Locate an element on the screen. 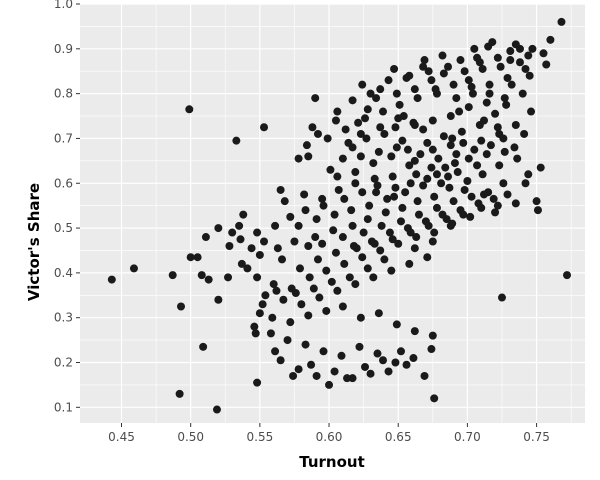 The image size is (600, 480). y-tick-label: 1.0 is located at coordinates (63, 5).